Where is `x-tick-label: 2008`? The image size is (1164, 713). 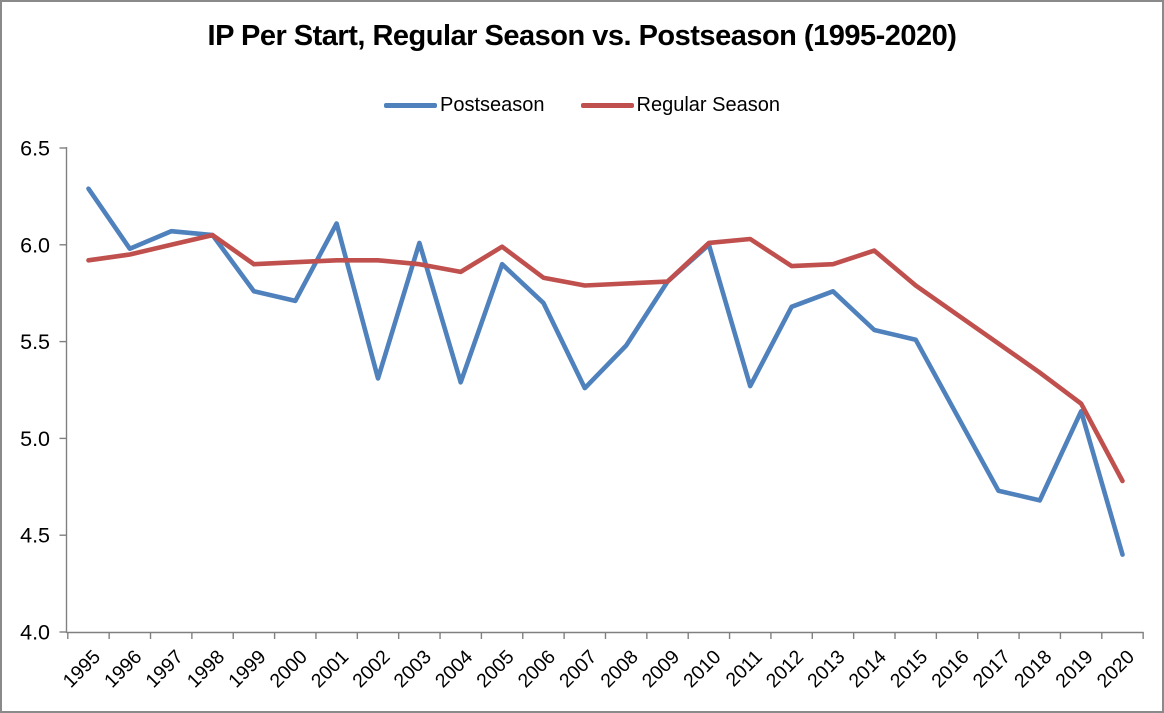 x-tick-label: 2008 is located at coordinates (619, 669).